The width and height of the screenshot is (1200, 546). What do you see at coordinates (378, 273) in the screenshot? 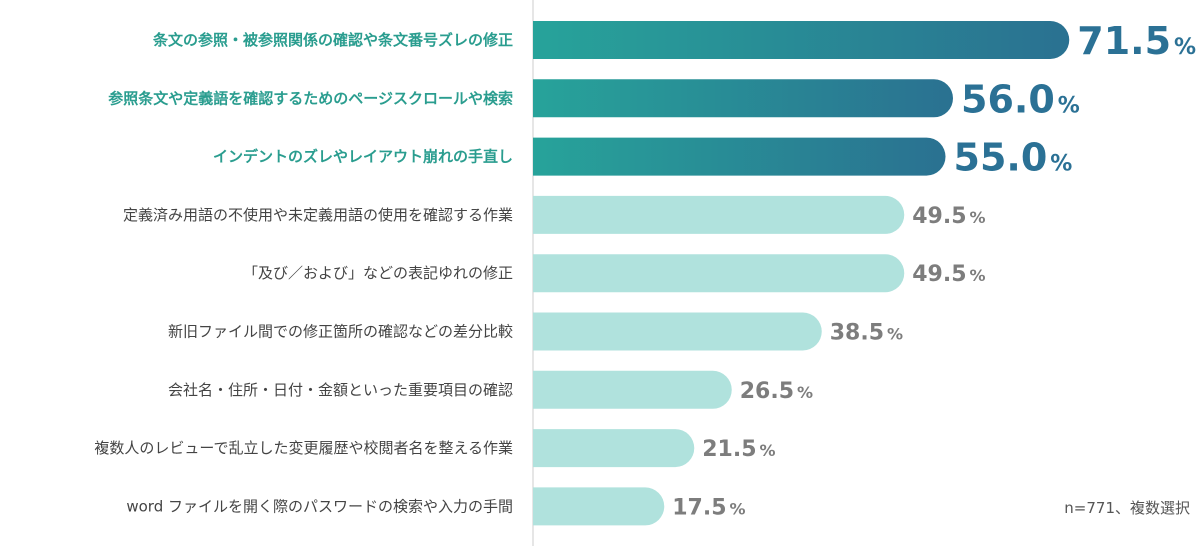
I see `category-label: 「及び／および」などの表記ゆれの修正` at bounding box center [378, 273].